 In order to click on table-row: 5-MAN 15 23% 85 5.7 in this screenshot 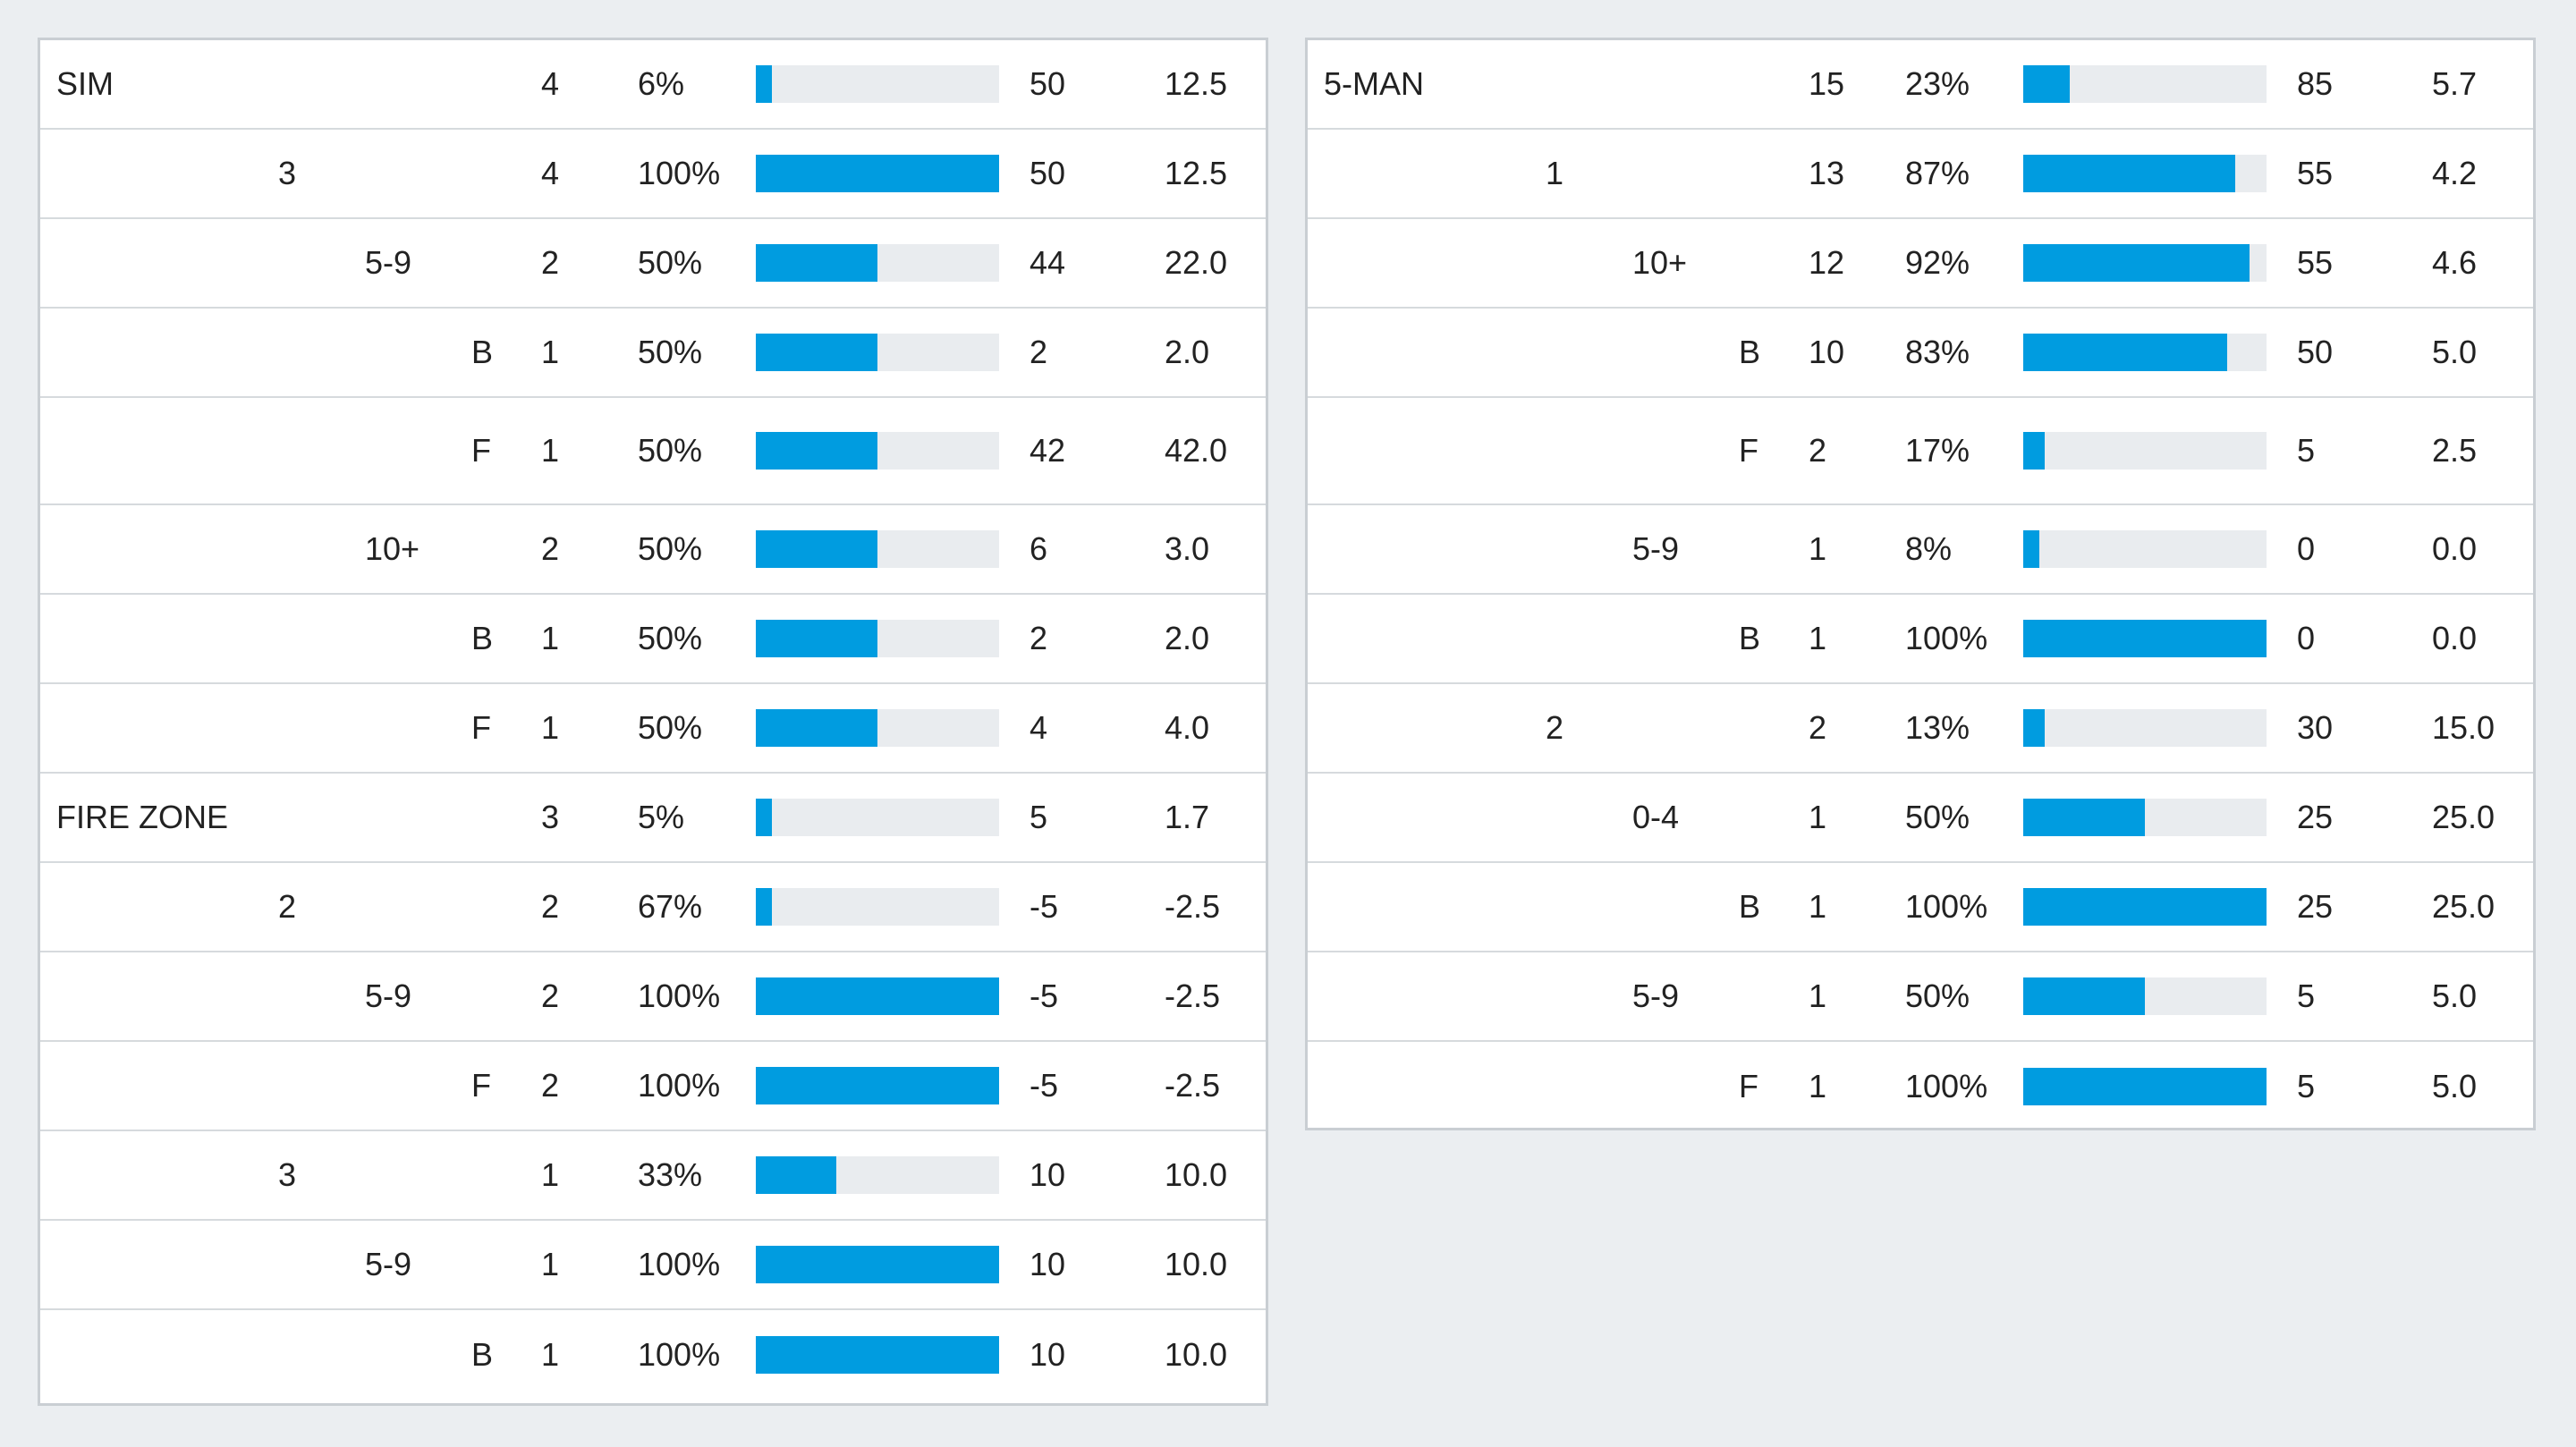, I will do `click(1920, 85)`.